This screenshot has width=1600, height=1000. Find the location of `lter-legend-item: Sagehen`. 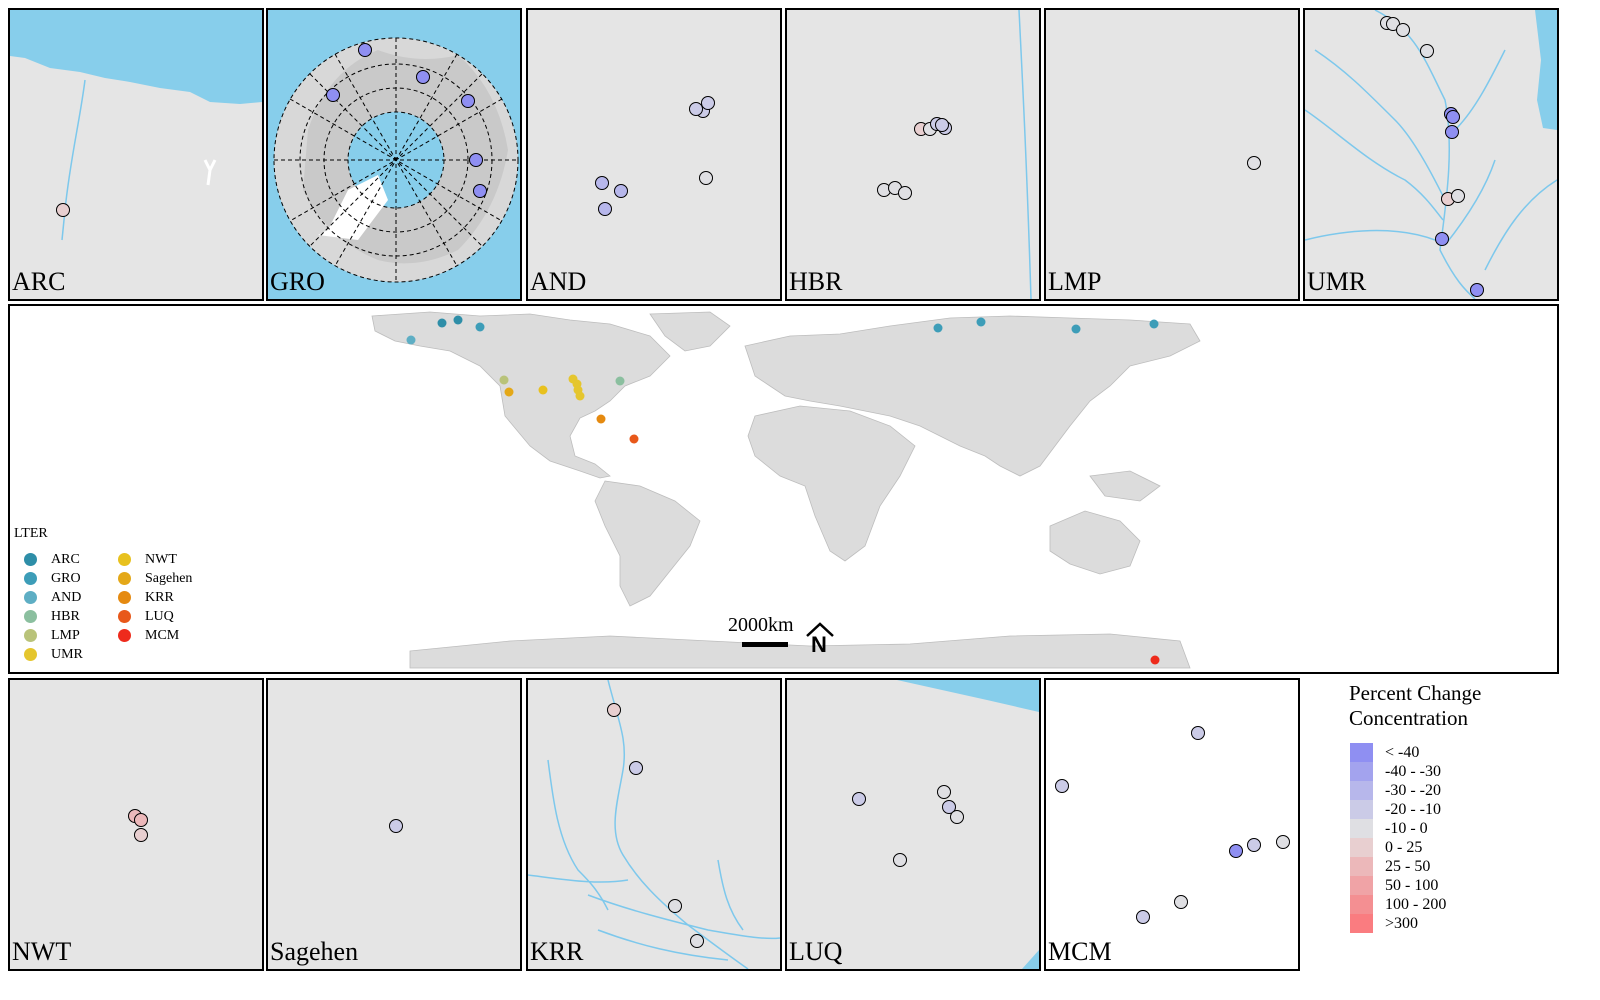

lter-legend-item: Sagehen is located at coordinates (155, 579).